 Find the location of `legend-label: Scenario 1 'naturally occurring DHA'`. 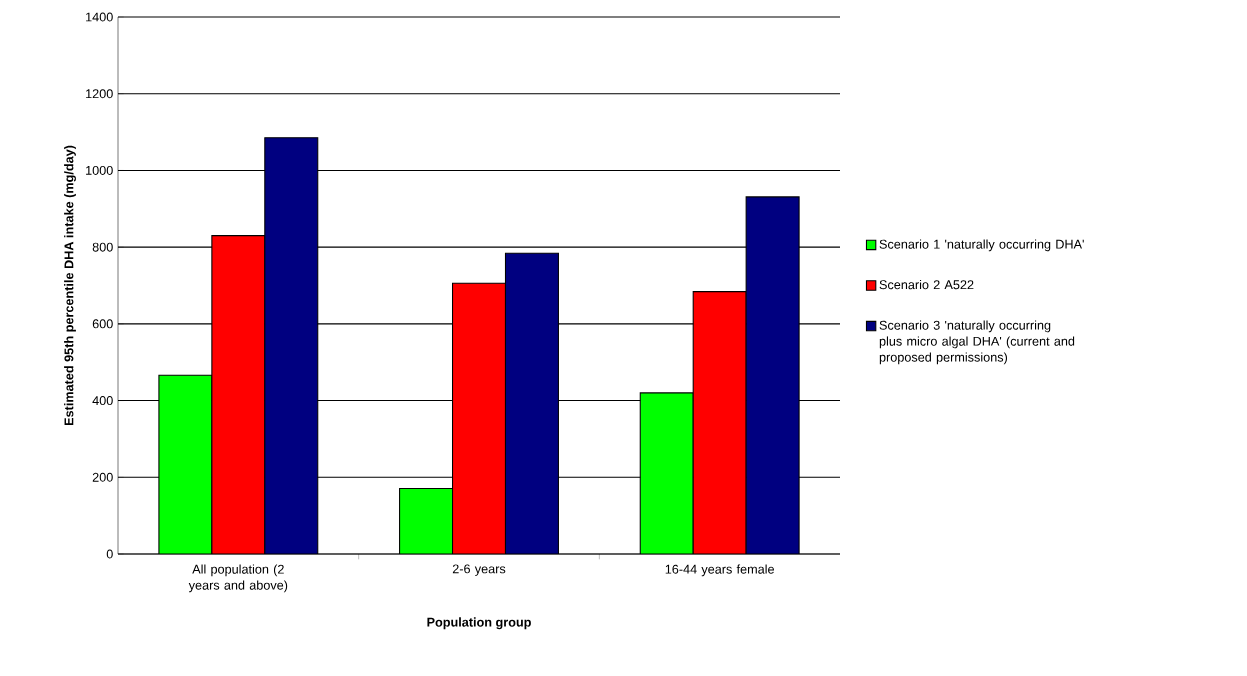

legend-label: Scenario 1 'naturally occurring DHA' is located at coordinates (981, 245).